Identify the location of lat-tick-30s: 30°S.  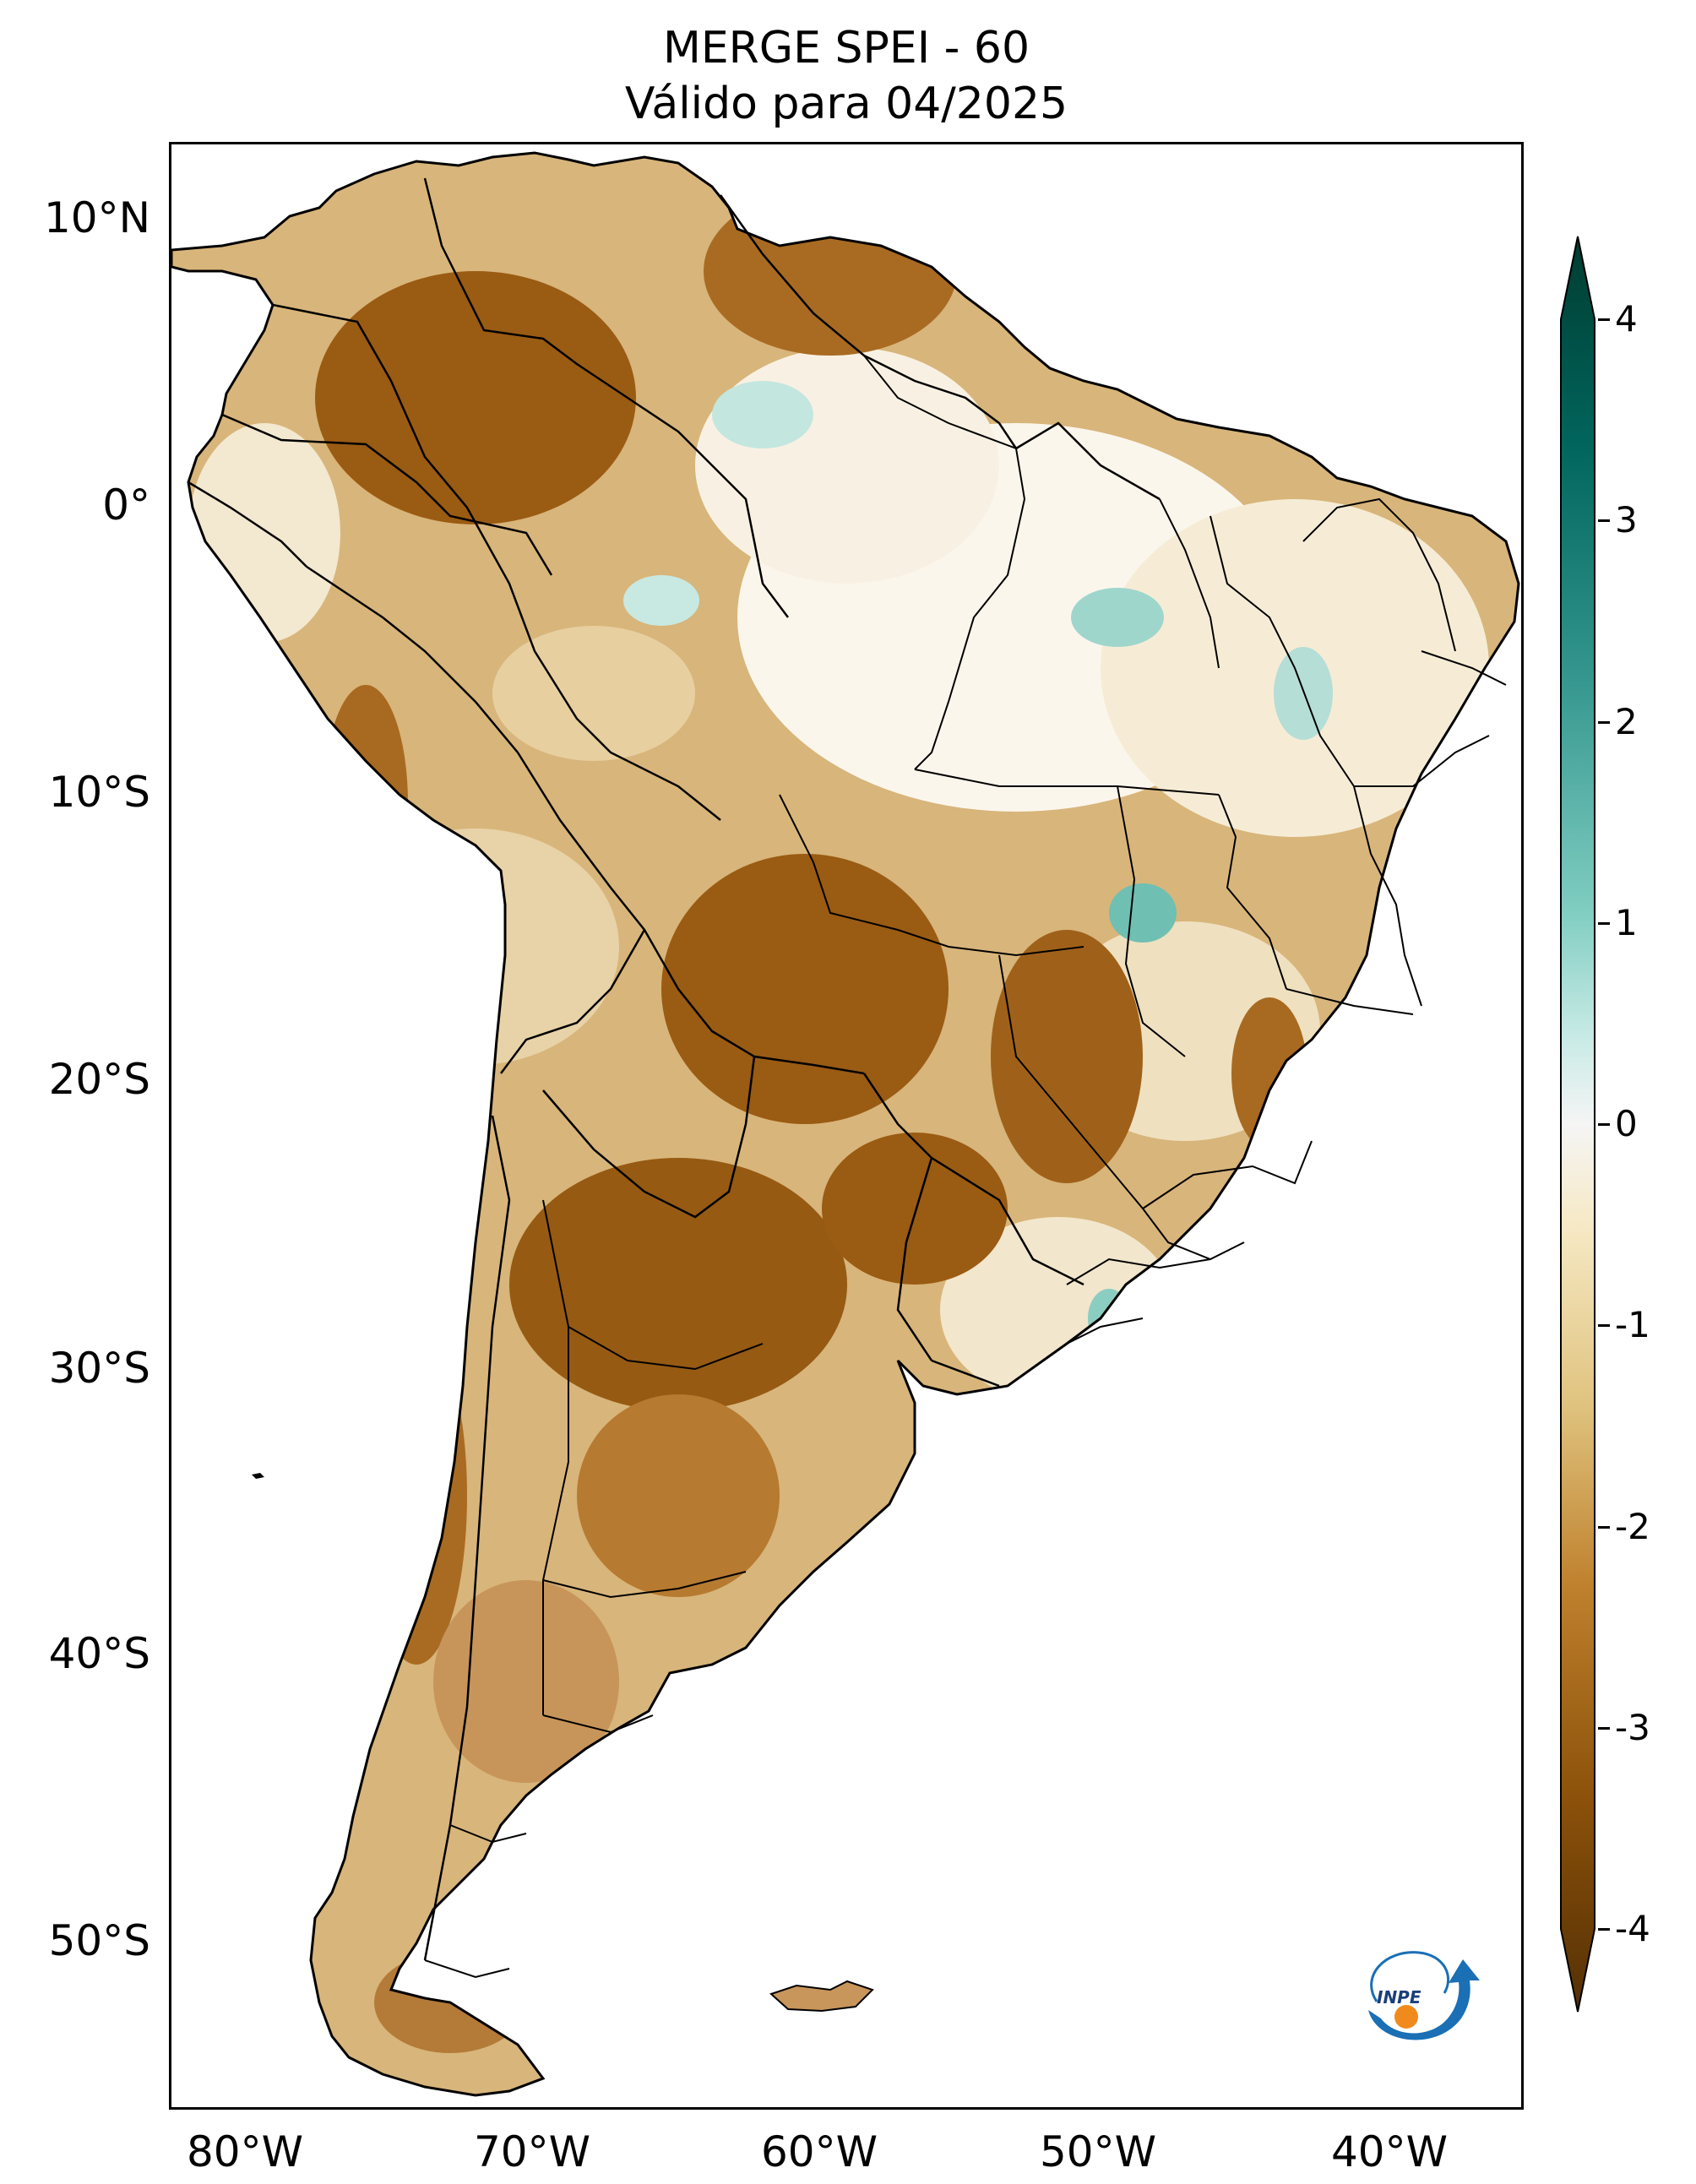
(99, 1368).